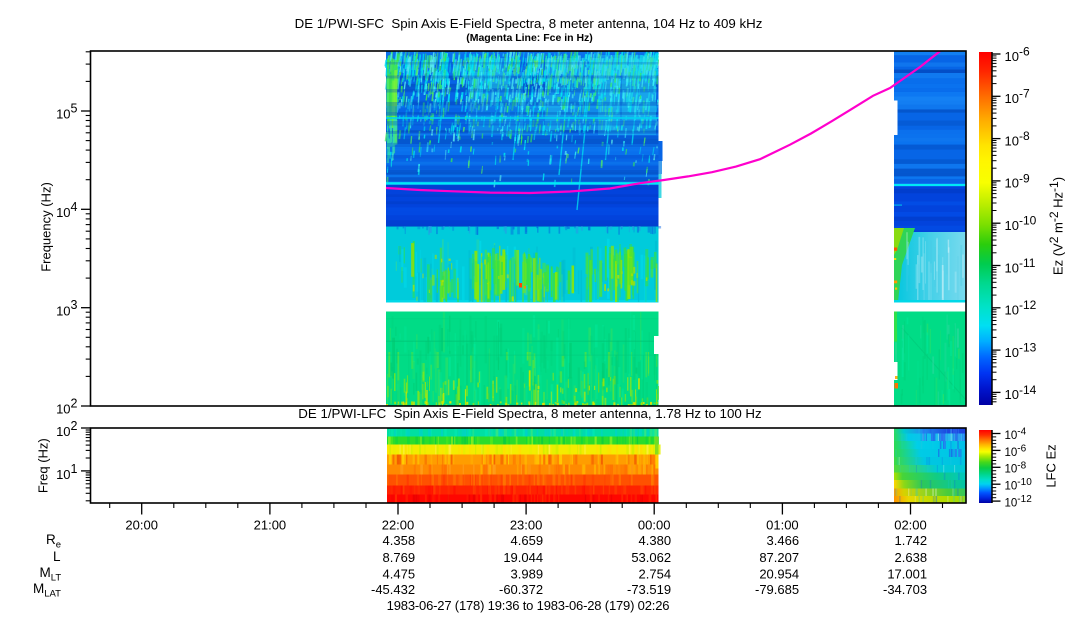 The image size is (1083, 620). I want to click on svg-text: 87.207, so click(779, 557).